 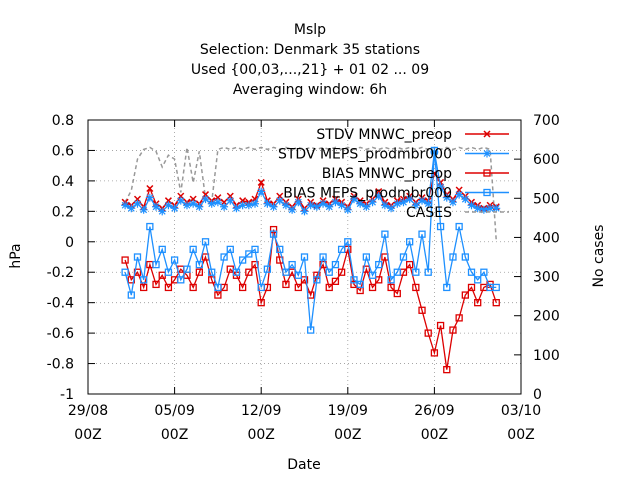 What do you see at coordinates (434, 411) in the screenshot?
I see `x-tick-label-date: 26/09` at bounding box center [434, 411].